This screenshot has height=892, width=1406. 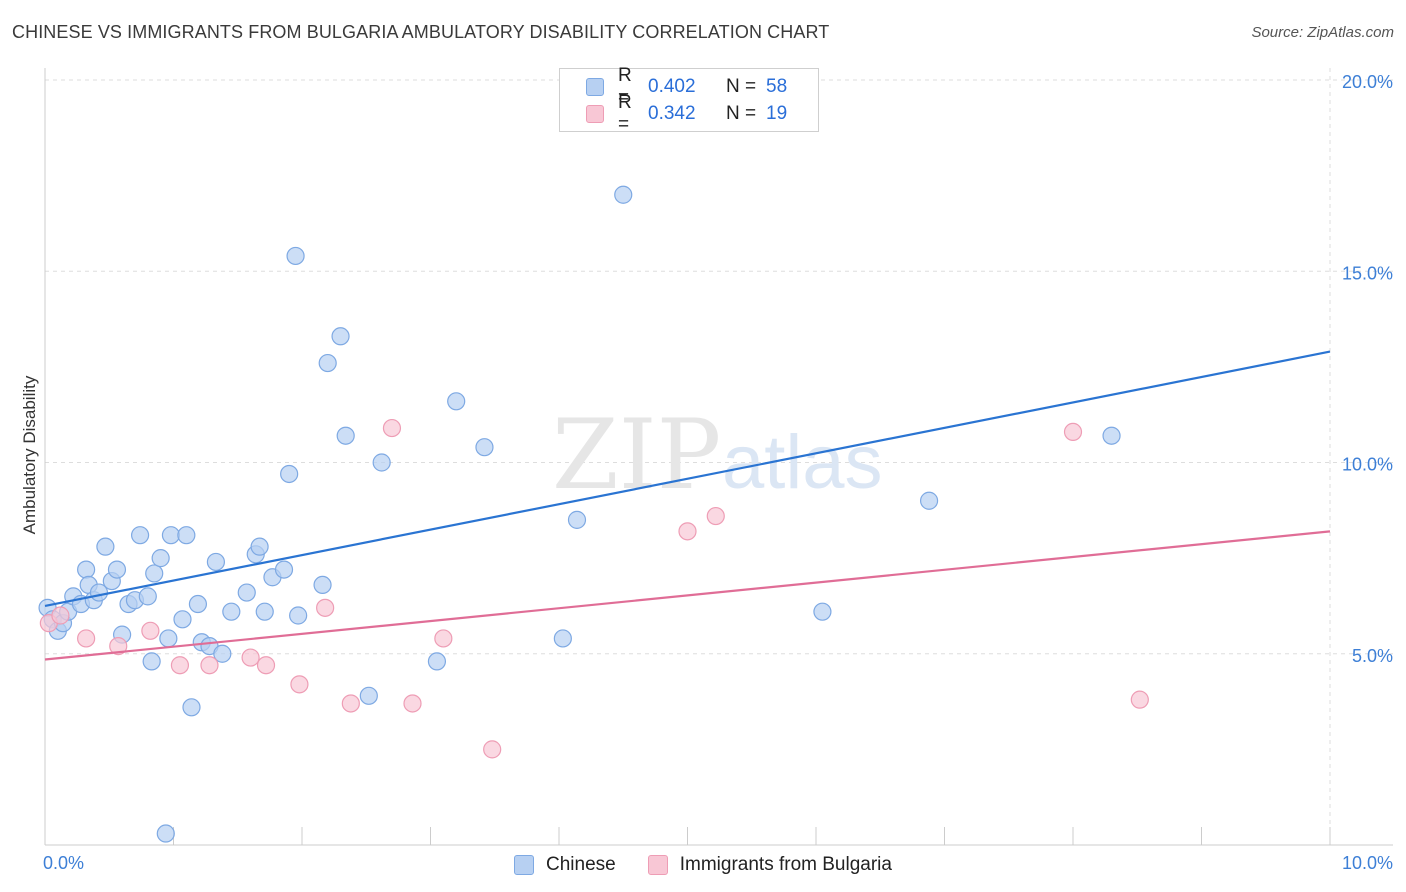 I want to click on series-swatch-blue, so click(x=524, y=865).